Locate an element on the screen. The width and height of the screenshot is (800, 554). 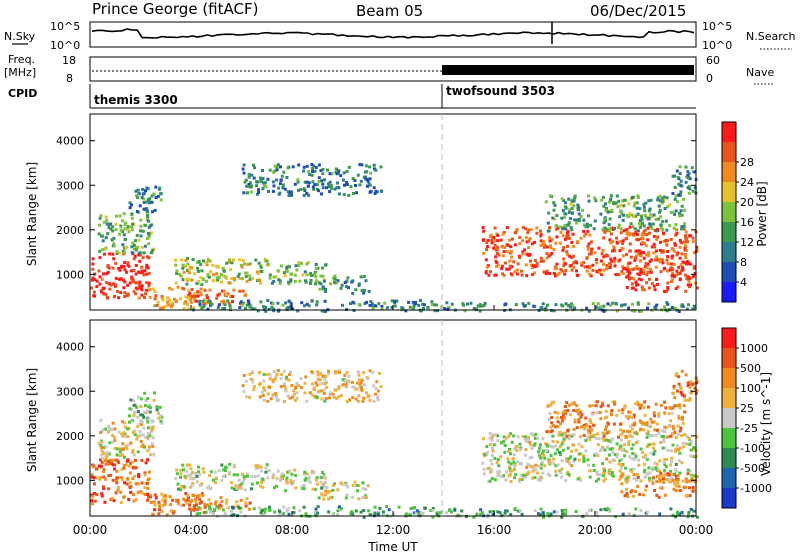
cpid-panel: CPID themis 3300 twofsound 3503 is located at coordinates (352, 96).